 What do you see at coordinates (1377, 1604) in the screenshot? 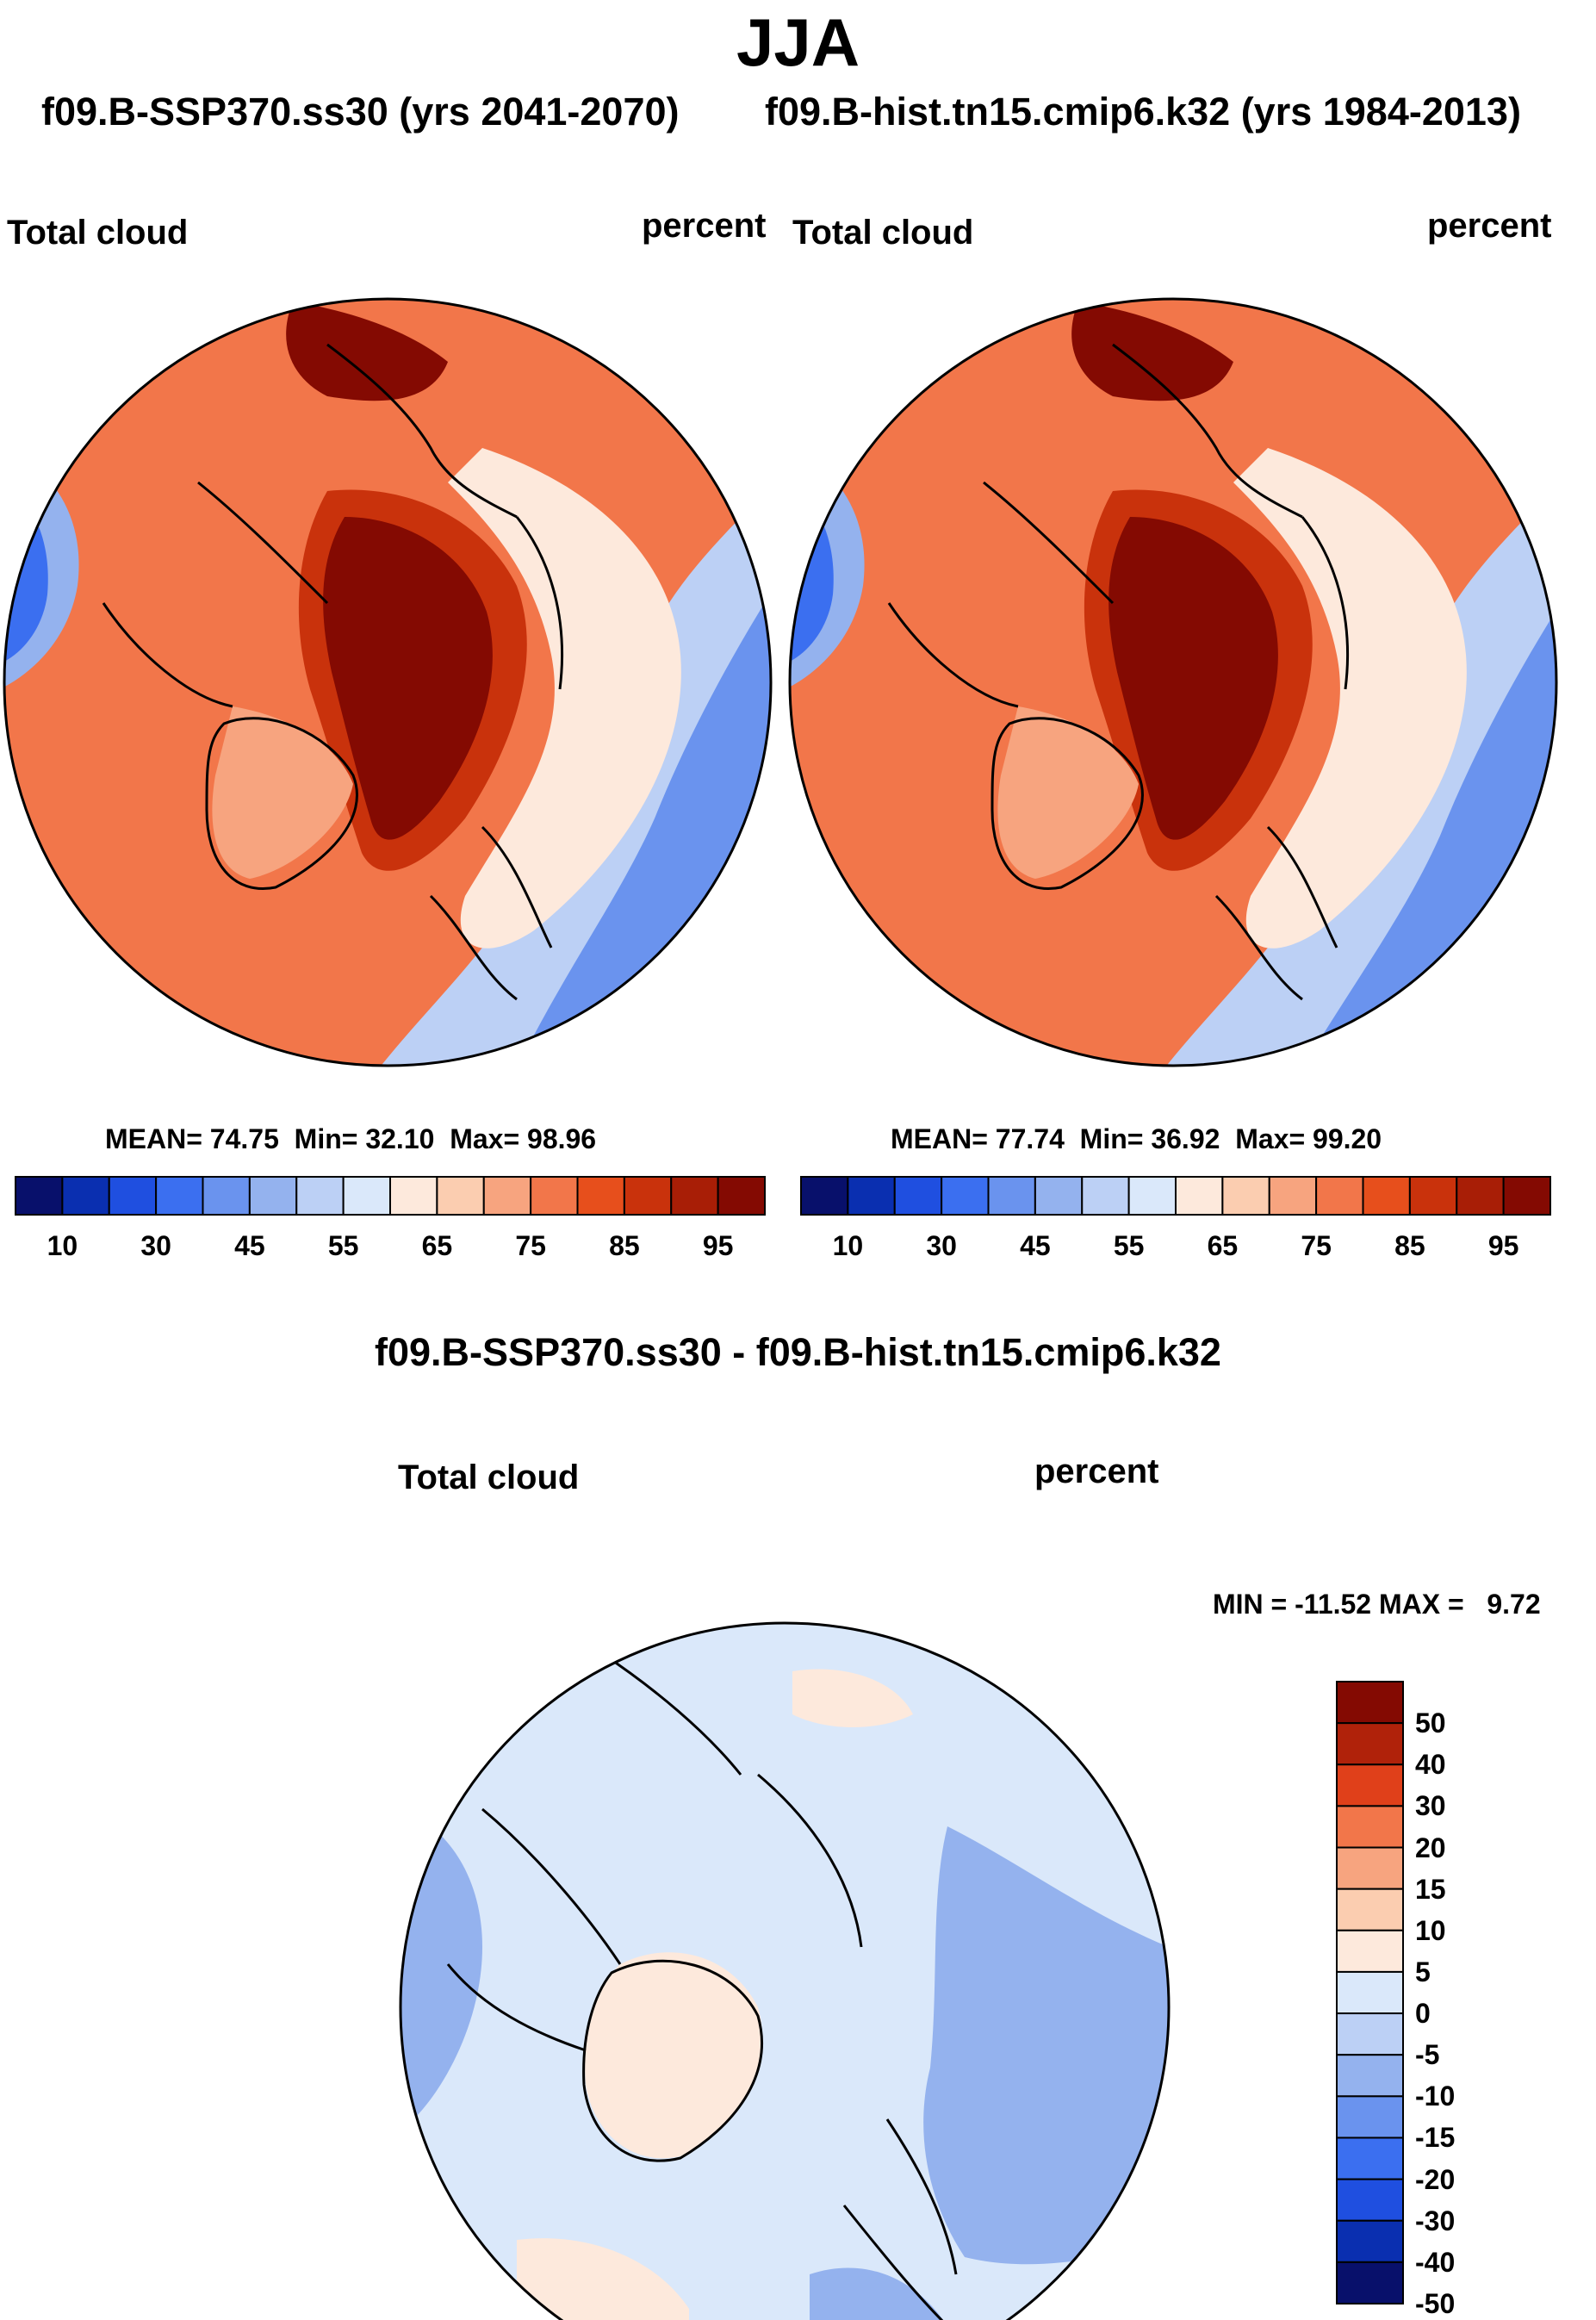
I see `diff-minmax: MIN = -11.52 MAX = 9.72` at bounding box center [1377, 1604].